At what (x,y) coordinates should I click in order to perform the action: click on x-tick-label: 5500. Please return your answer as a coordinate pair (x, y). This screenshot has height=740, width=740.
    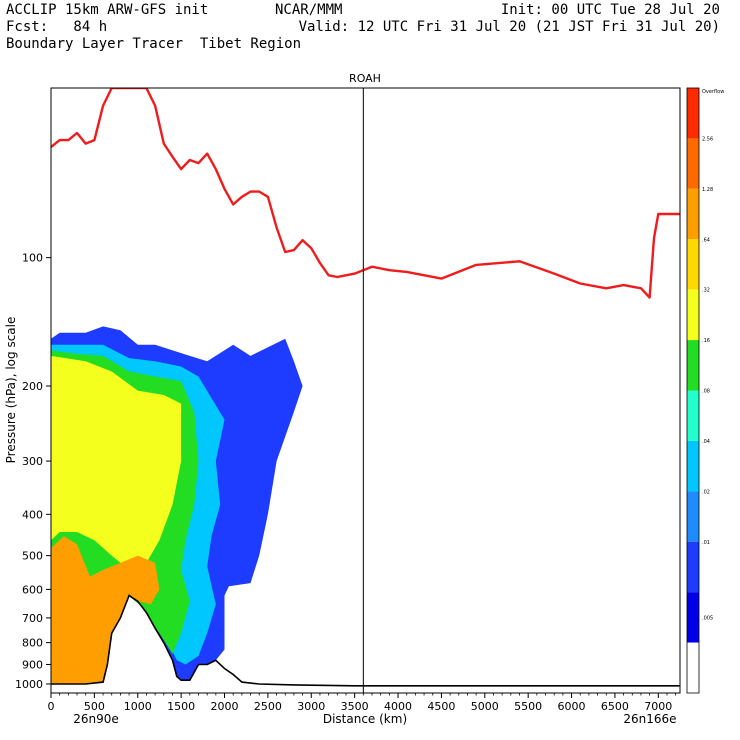
    Looking at the image, I should click on (528, 706).